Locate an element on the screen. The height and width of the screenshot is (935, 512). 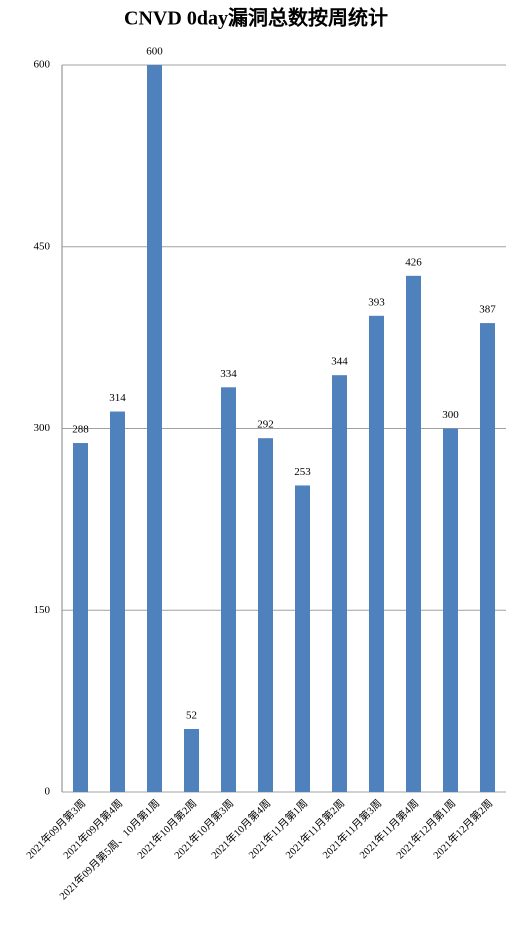
data-label: 52 is located at coordinates (191, 716).